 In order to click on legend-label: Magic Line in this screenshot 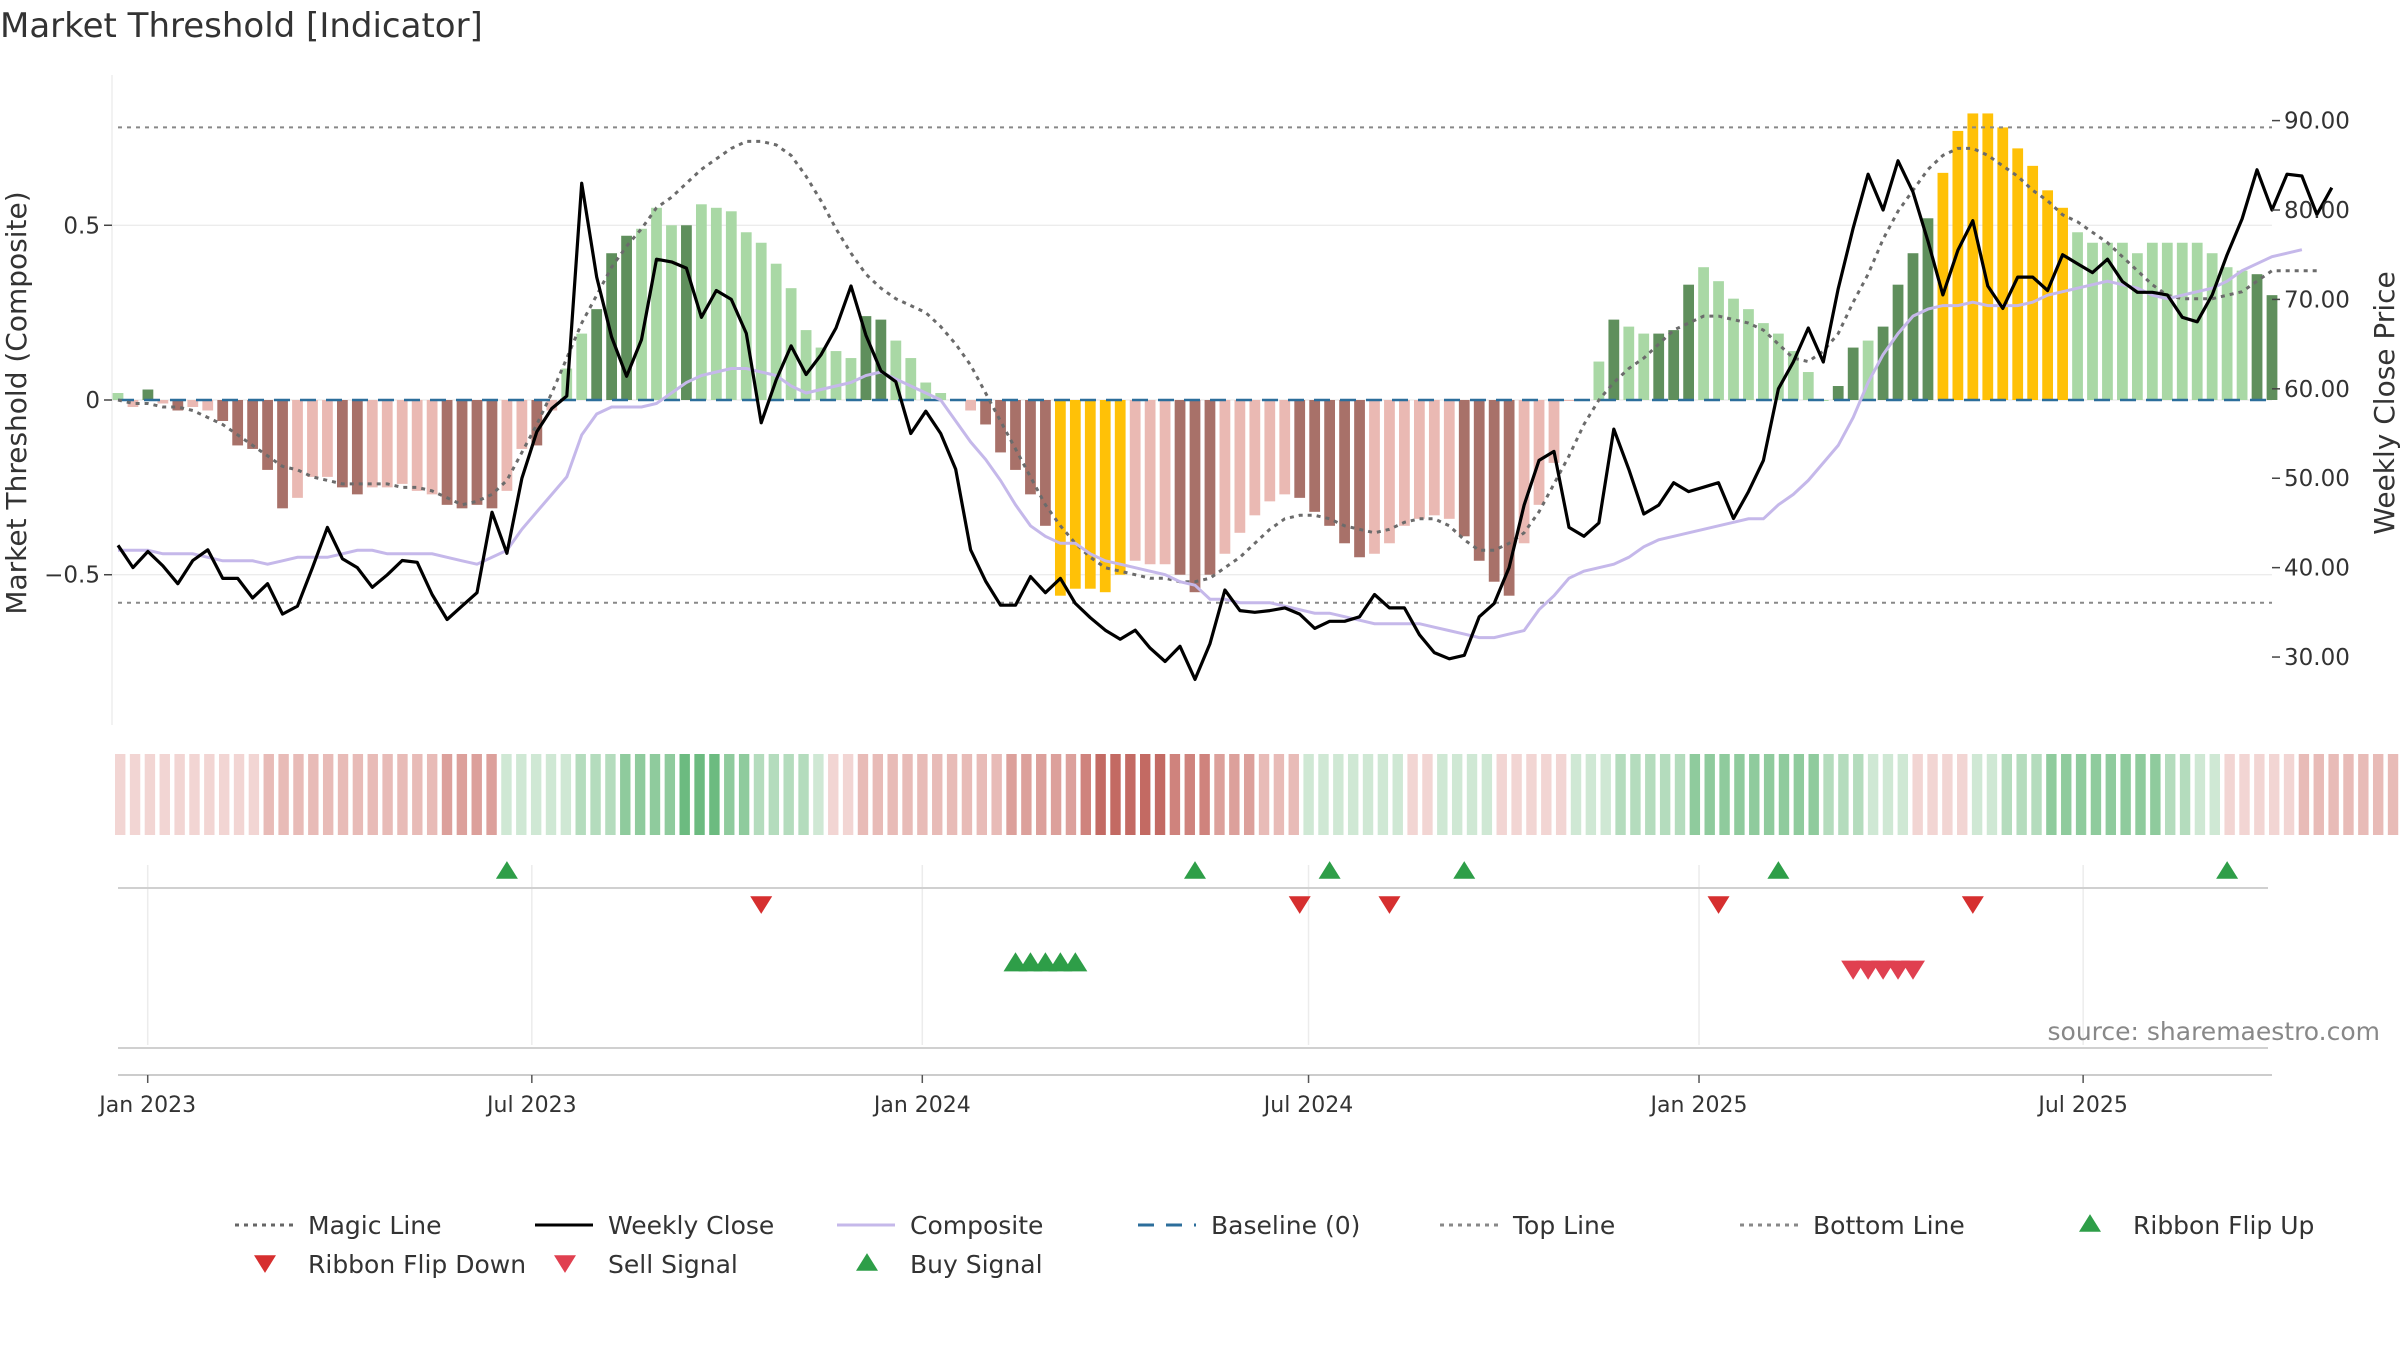, I will do `click(375, 1225)`.